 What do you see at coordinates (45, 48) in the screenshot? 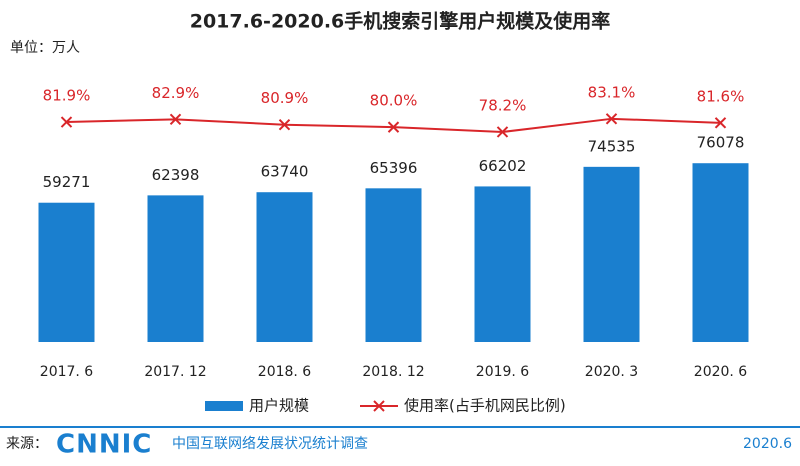
I see `unit-label: 单位：万人` at bounding box center [45, 48].